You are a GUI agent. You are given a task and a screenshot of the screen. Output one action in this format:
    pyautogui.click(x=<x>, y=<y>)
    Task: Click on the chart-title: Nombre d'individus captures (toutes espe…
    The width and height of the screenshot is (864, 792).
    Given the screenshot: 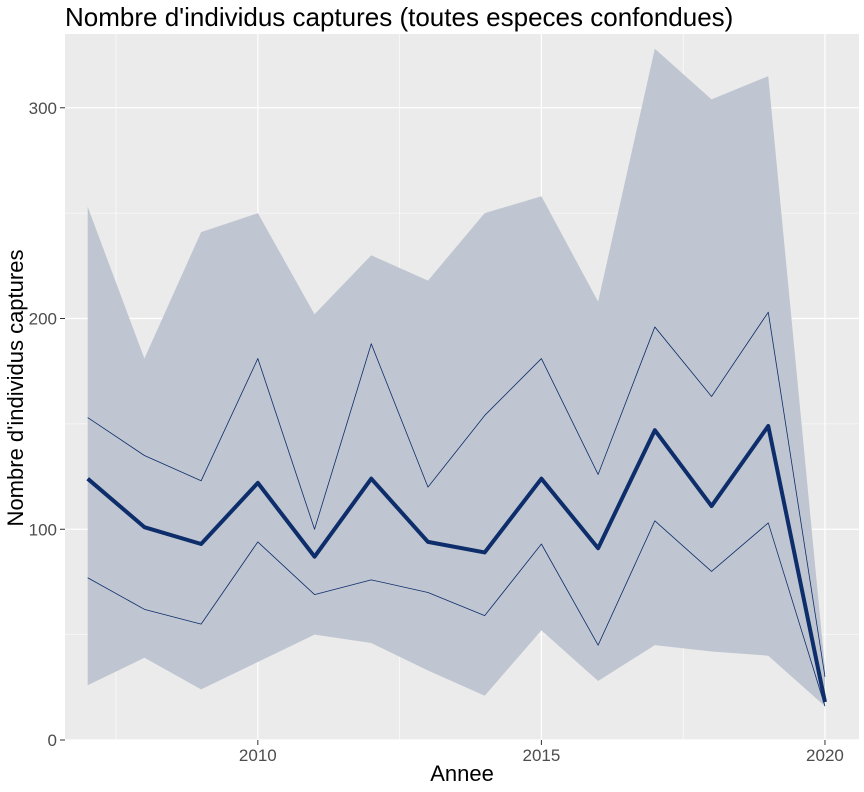 What is the action you would take?
    pyautogui.click(x=399, y=17)
    